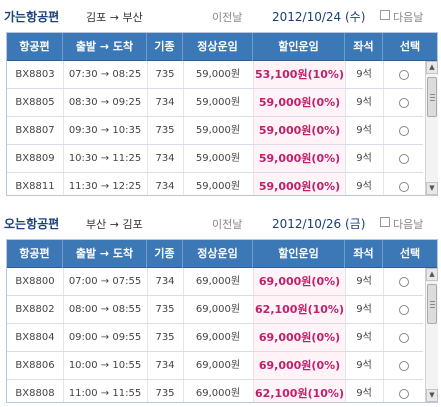 This screenshot has width=441, height=407. I want to click on outbound-table-header: 항공편 출발 → 도착 기종 정상운임 할인운임 좌석 선택, so click(222, 47).